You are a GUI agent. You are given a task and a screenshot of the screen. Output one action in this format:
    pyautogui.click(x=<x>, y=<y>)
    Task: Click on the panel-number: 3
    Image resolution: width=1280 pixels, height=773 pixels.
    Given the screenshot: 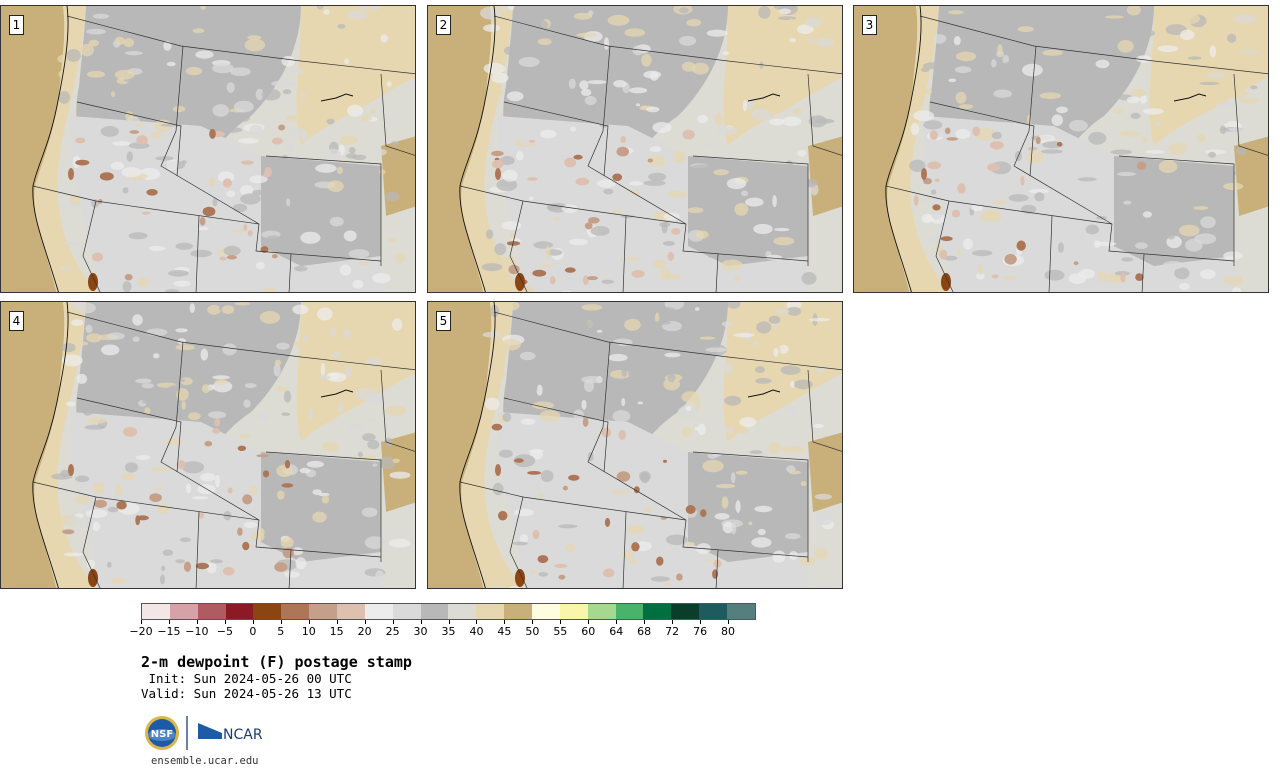 What is the action you would take?
    pyautogui.click(x=869, y=25)
    